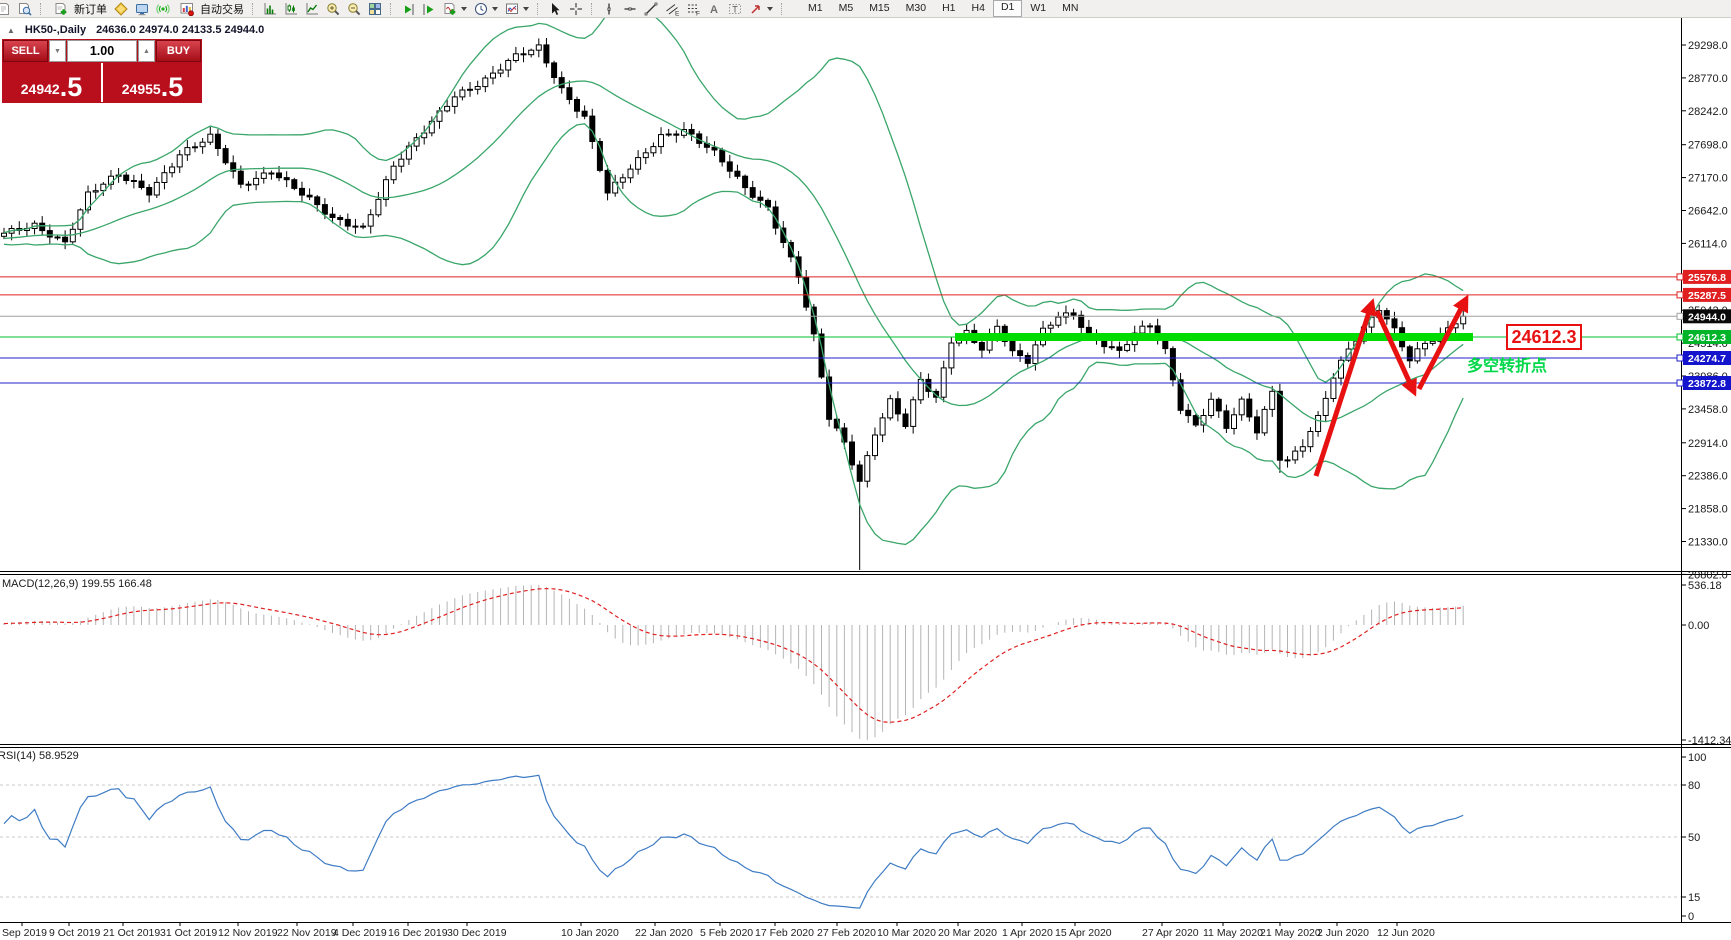 The height and width of the screenshot is (940, 1731). What do you see at coordinates (1708, 543) in the screenshot?
I see `svg-text: 21330.0` at bounding box center [1708, 543].